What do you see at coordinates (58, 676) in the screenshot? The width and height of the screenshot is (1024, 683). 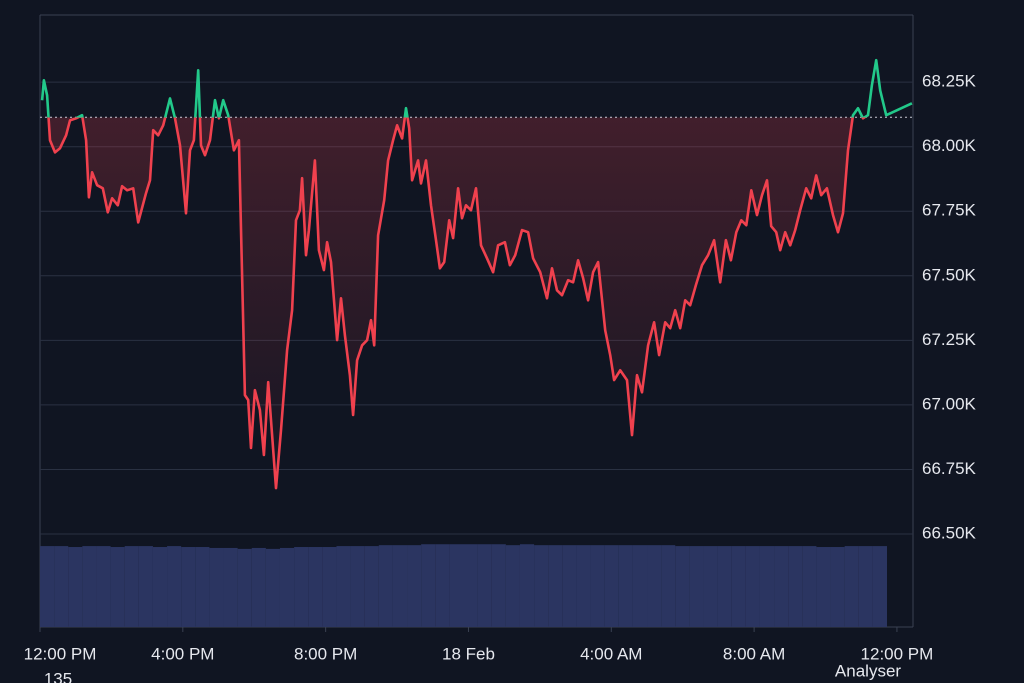 I see `annotation: 135` at bounding box center [58, 676].